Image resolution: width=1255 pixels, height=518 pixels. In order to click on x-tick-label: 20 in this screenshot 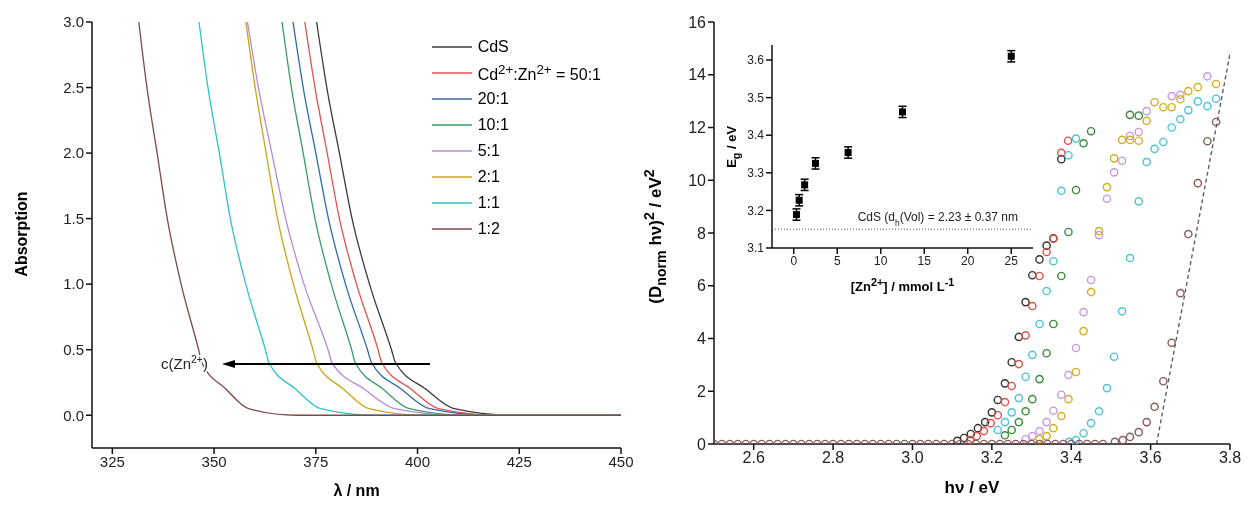, I will do `click(968, 260)`.